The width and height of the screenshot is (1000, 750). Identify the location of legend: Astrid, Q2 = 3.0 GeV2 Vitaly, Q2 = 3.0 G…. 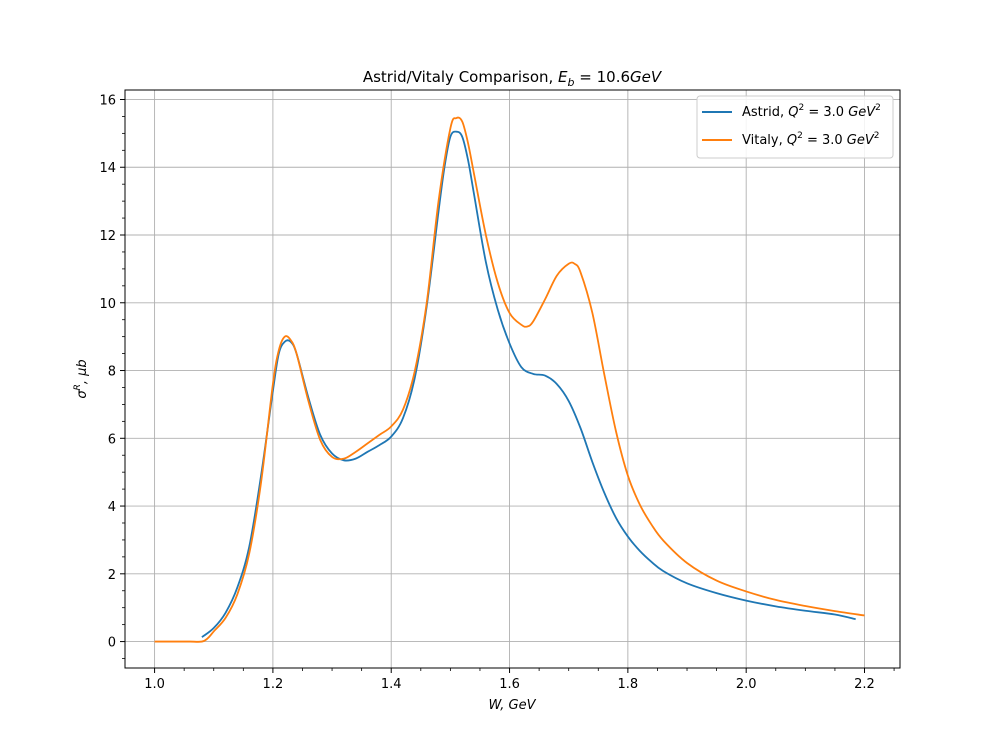
(795, 127).